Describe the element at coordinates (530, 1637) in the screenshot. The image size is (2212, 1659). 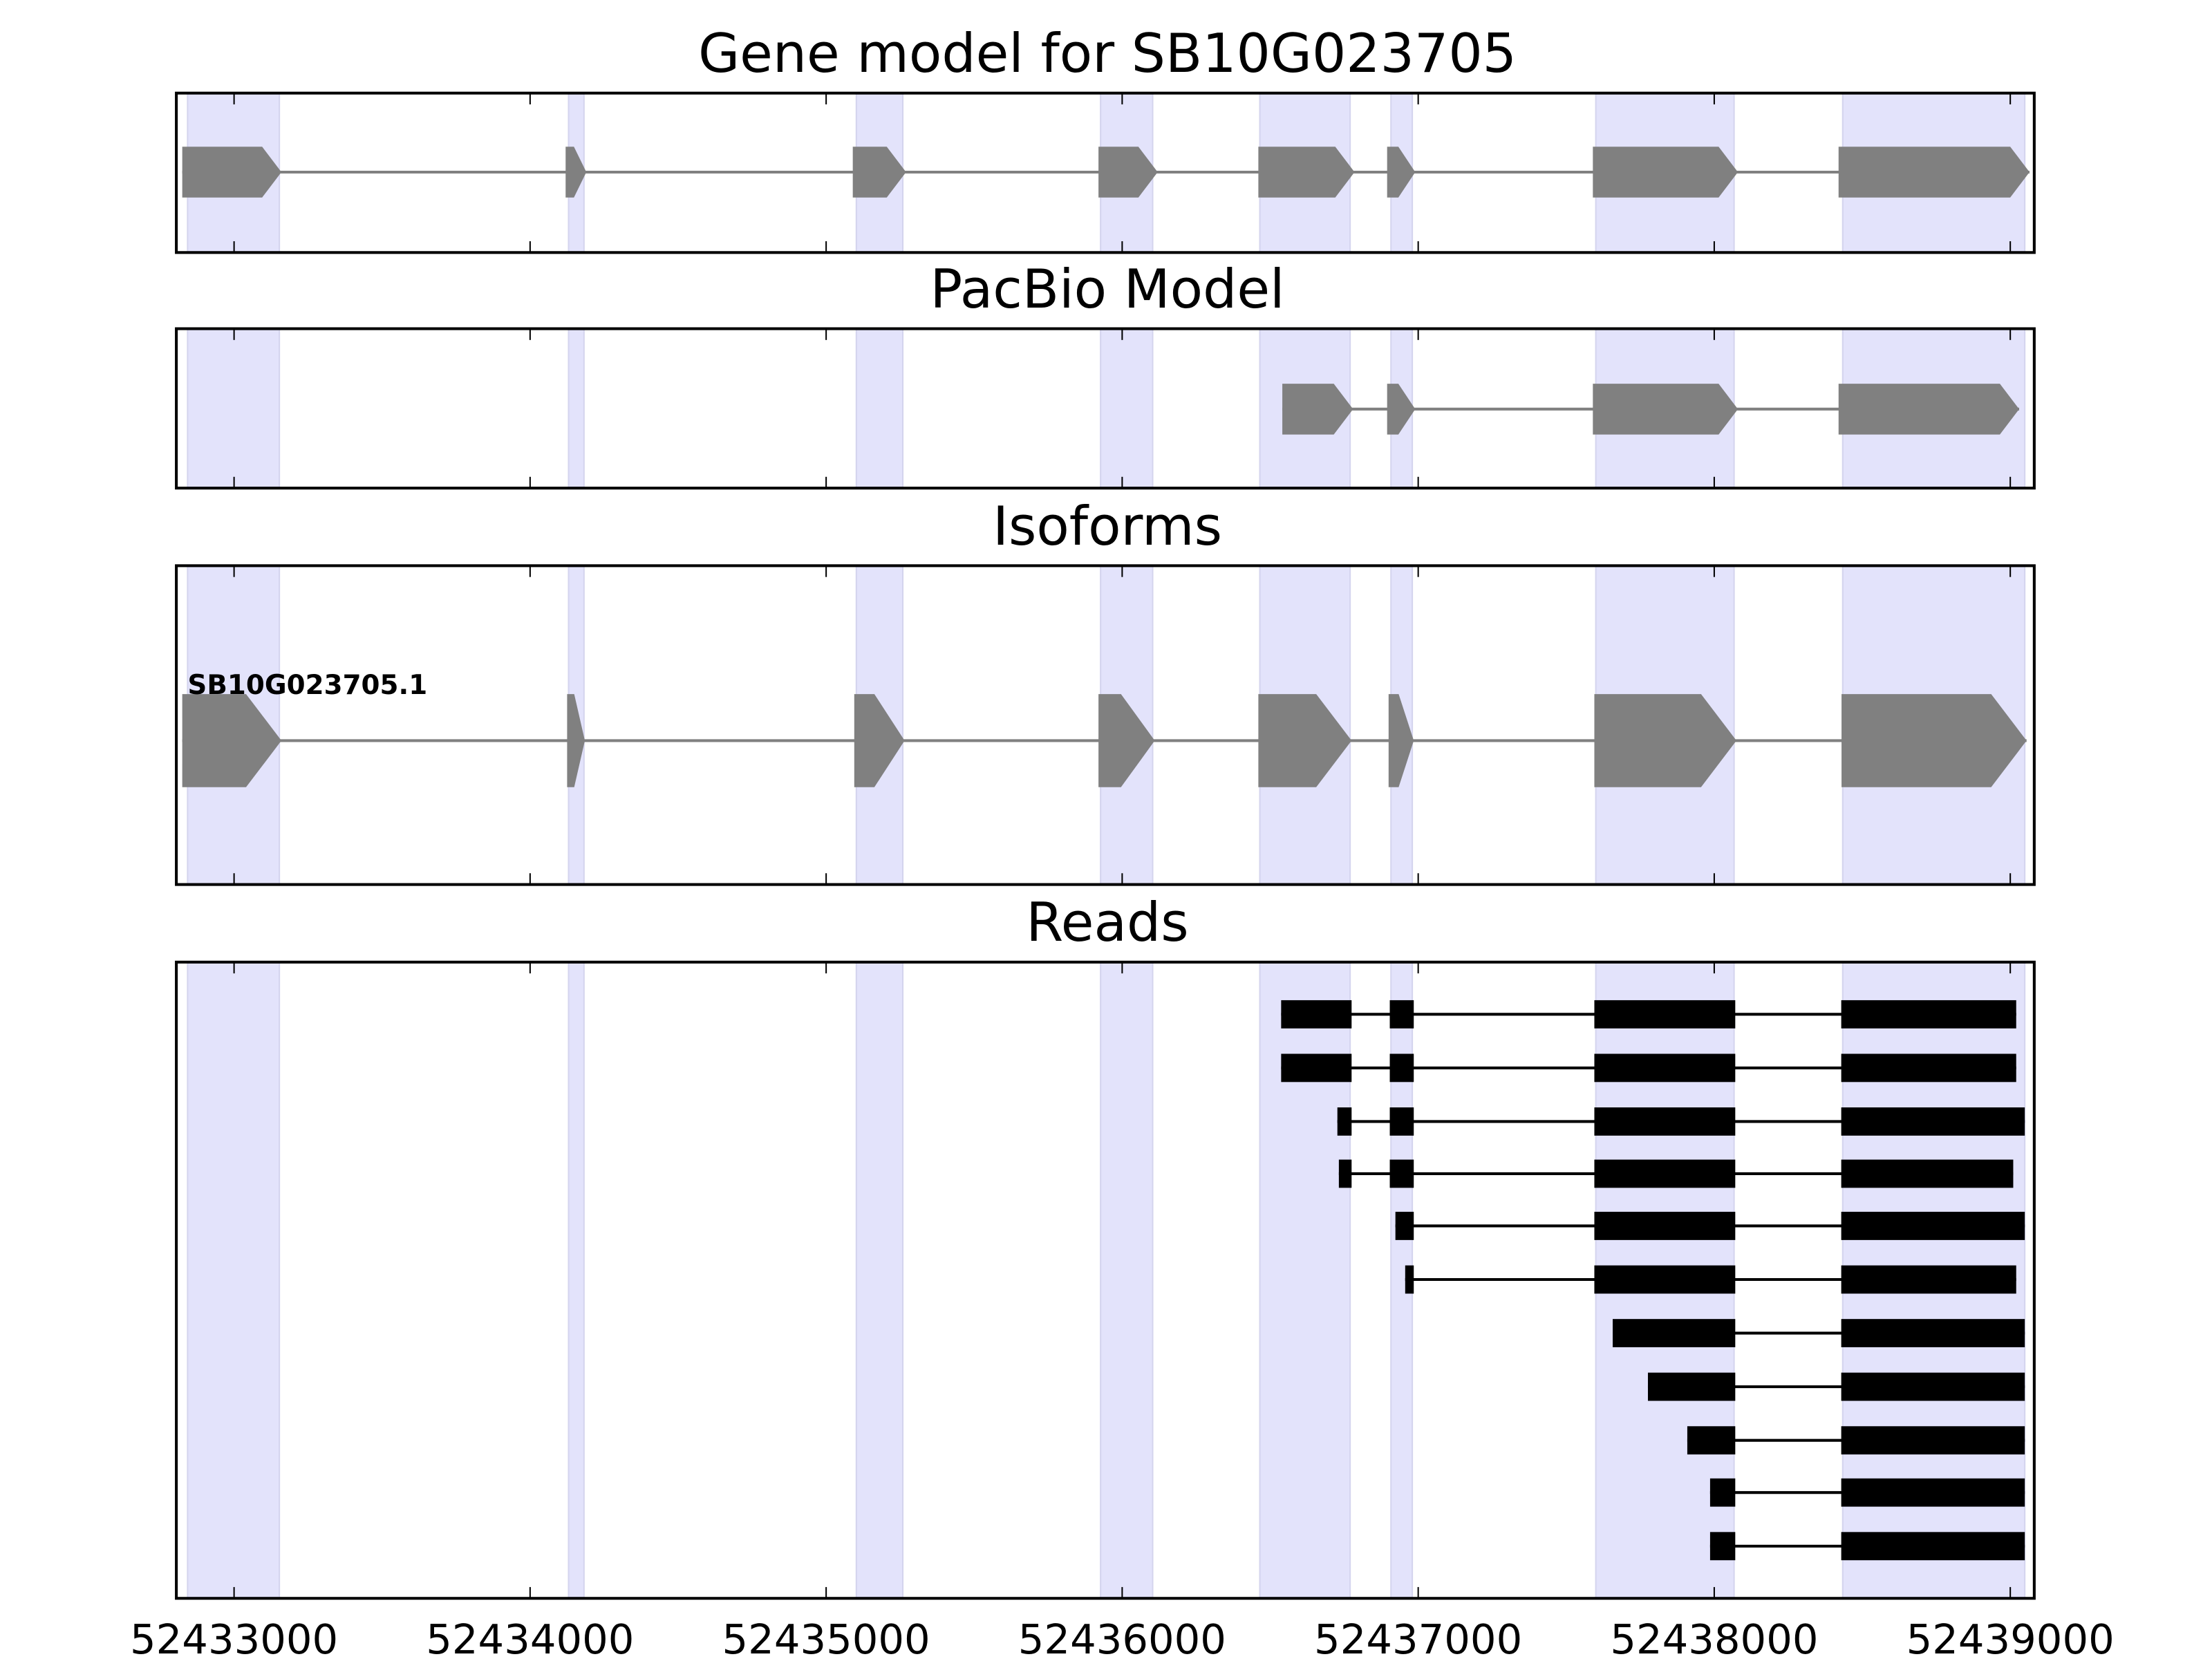
I see `x-tick-label: 52434000` at that location.